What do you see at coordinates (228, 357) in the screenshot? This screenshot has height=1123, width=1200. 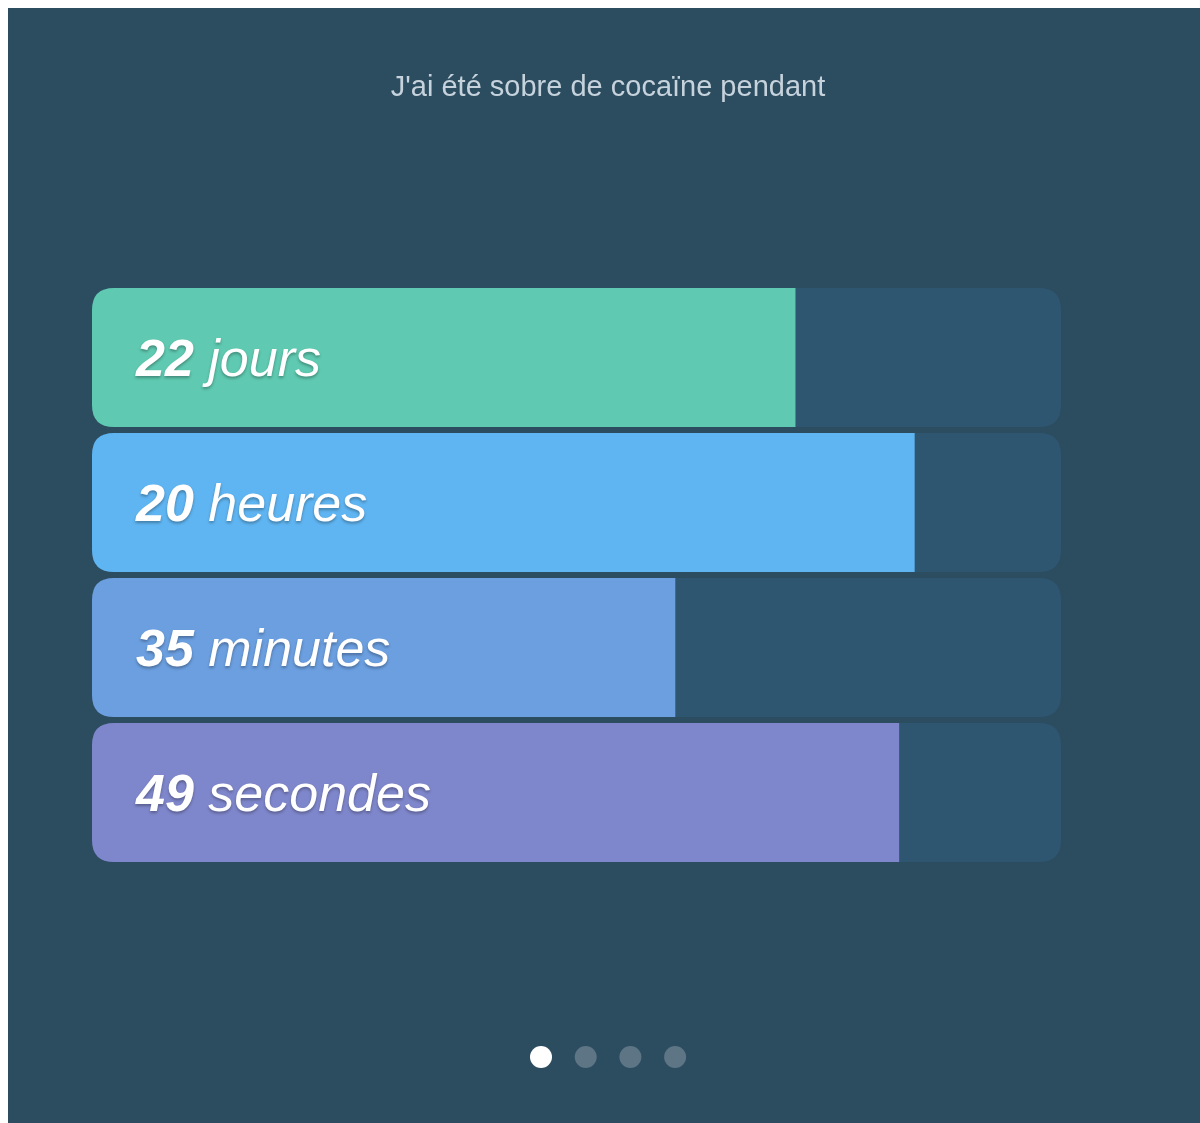 I see `y-tick-label: 22 jours` at bounding box center [228, 357].